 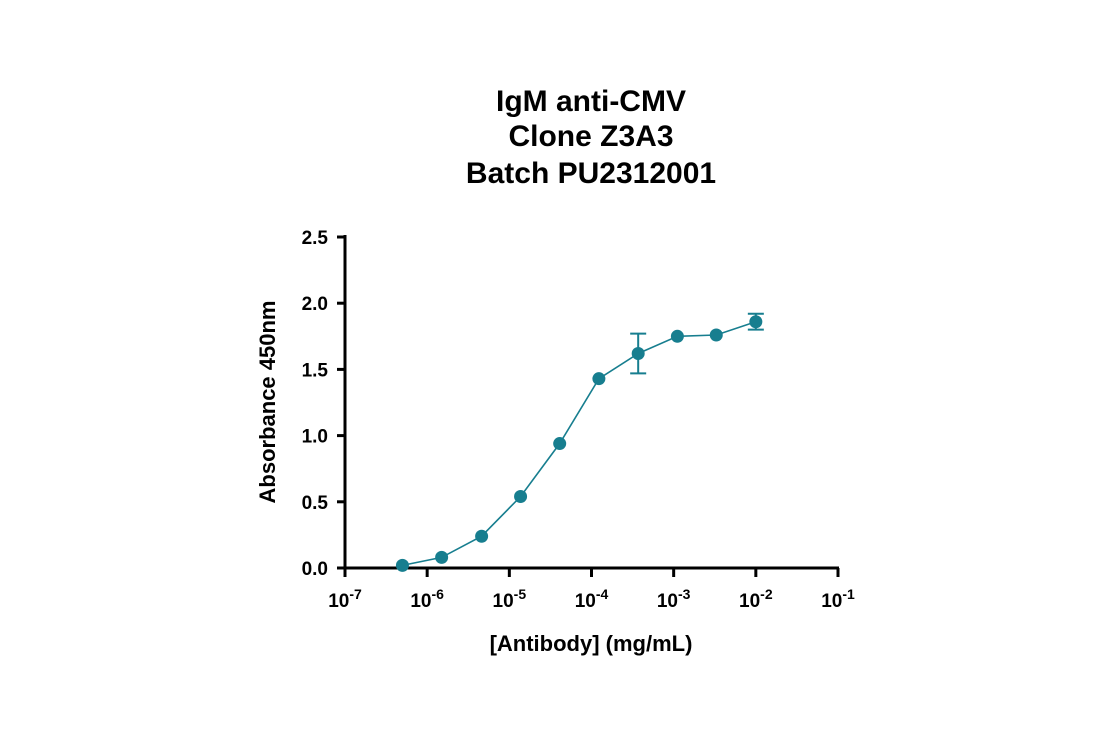 I want to click on series-line, so click(x=579, y=443).